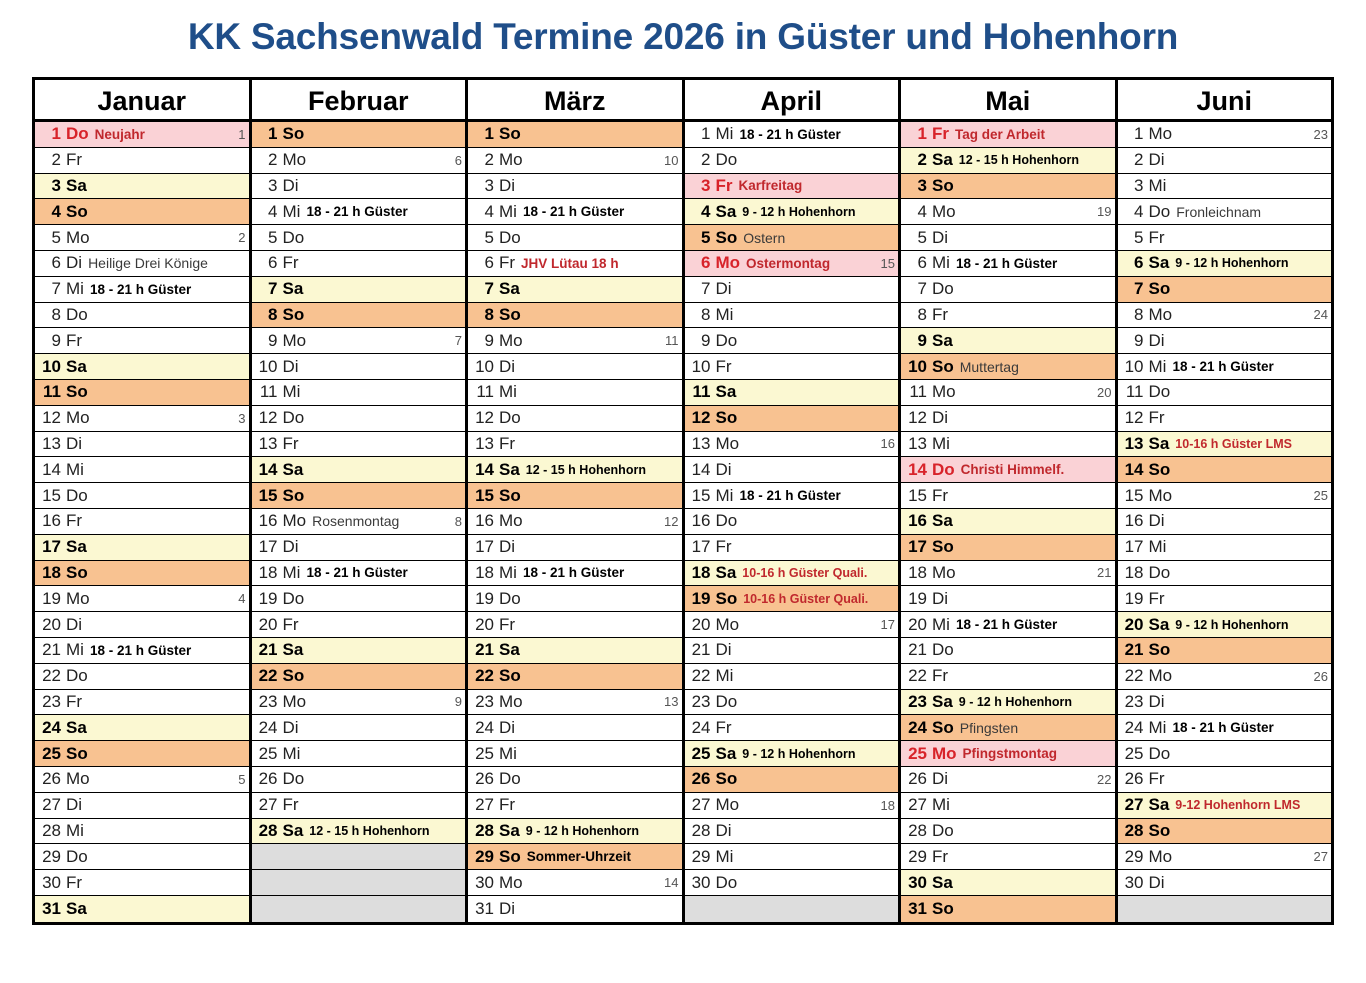 Image resolution: width=1366 pixels, height=983 pixels. I want to click on day-row: 21 Di, so click(791, 650).